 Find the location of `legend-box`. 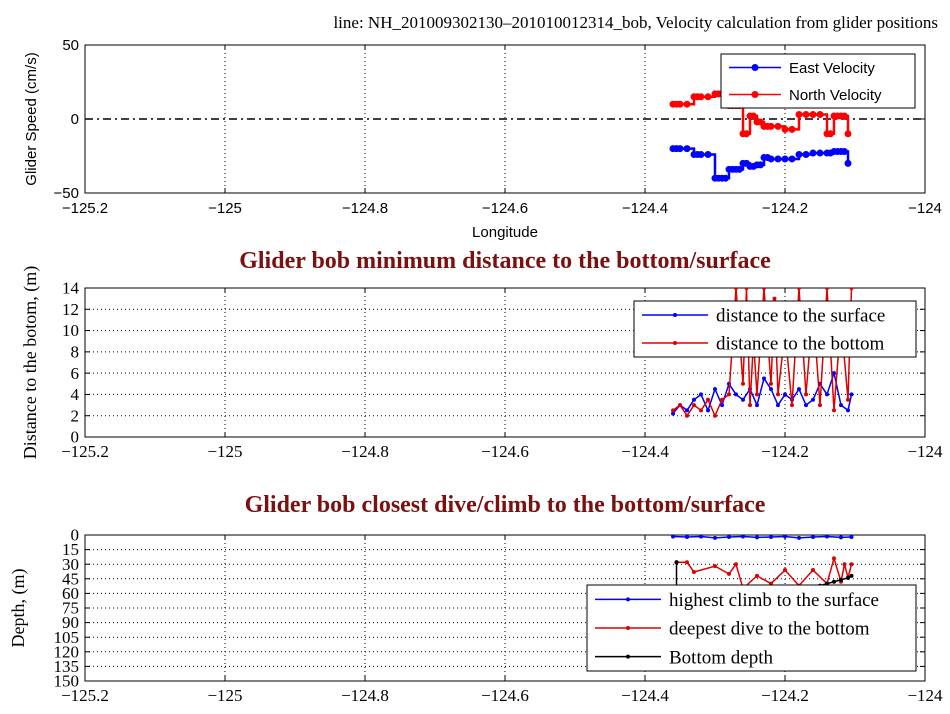

legend-box is located at coordinates (818, 81).